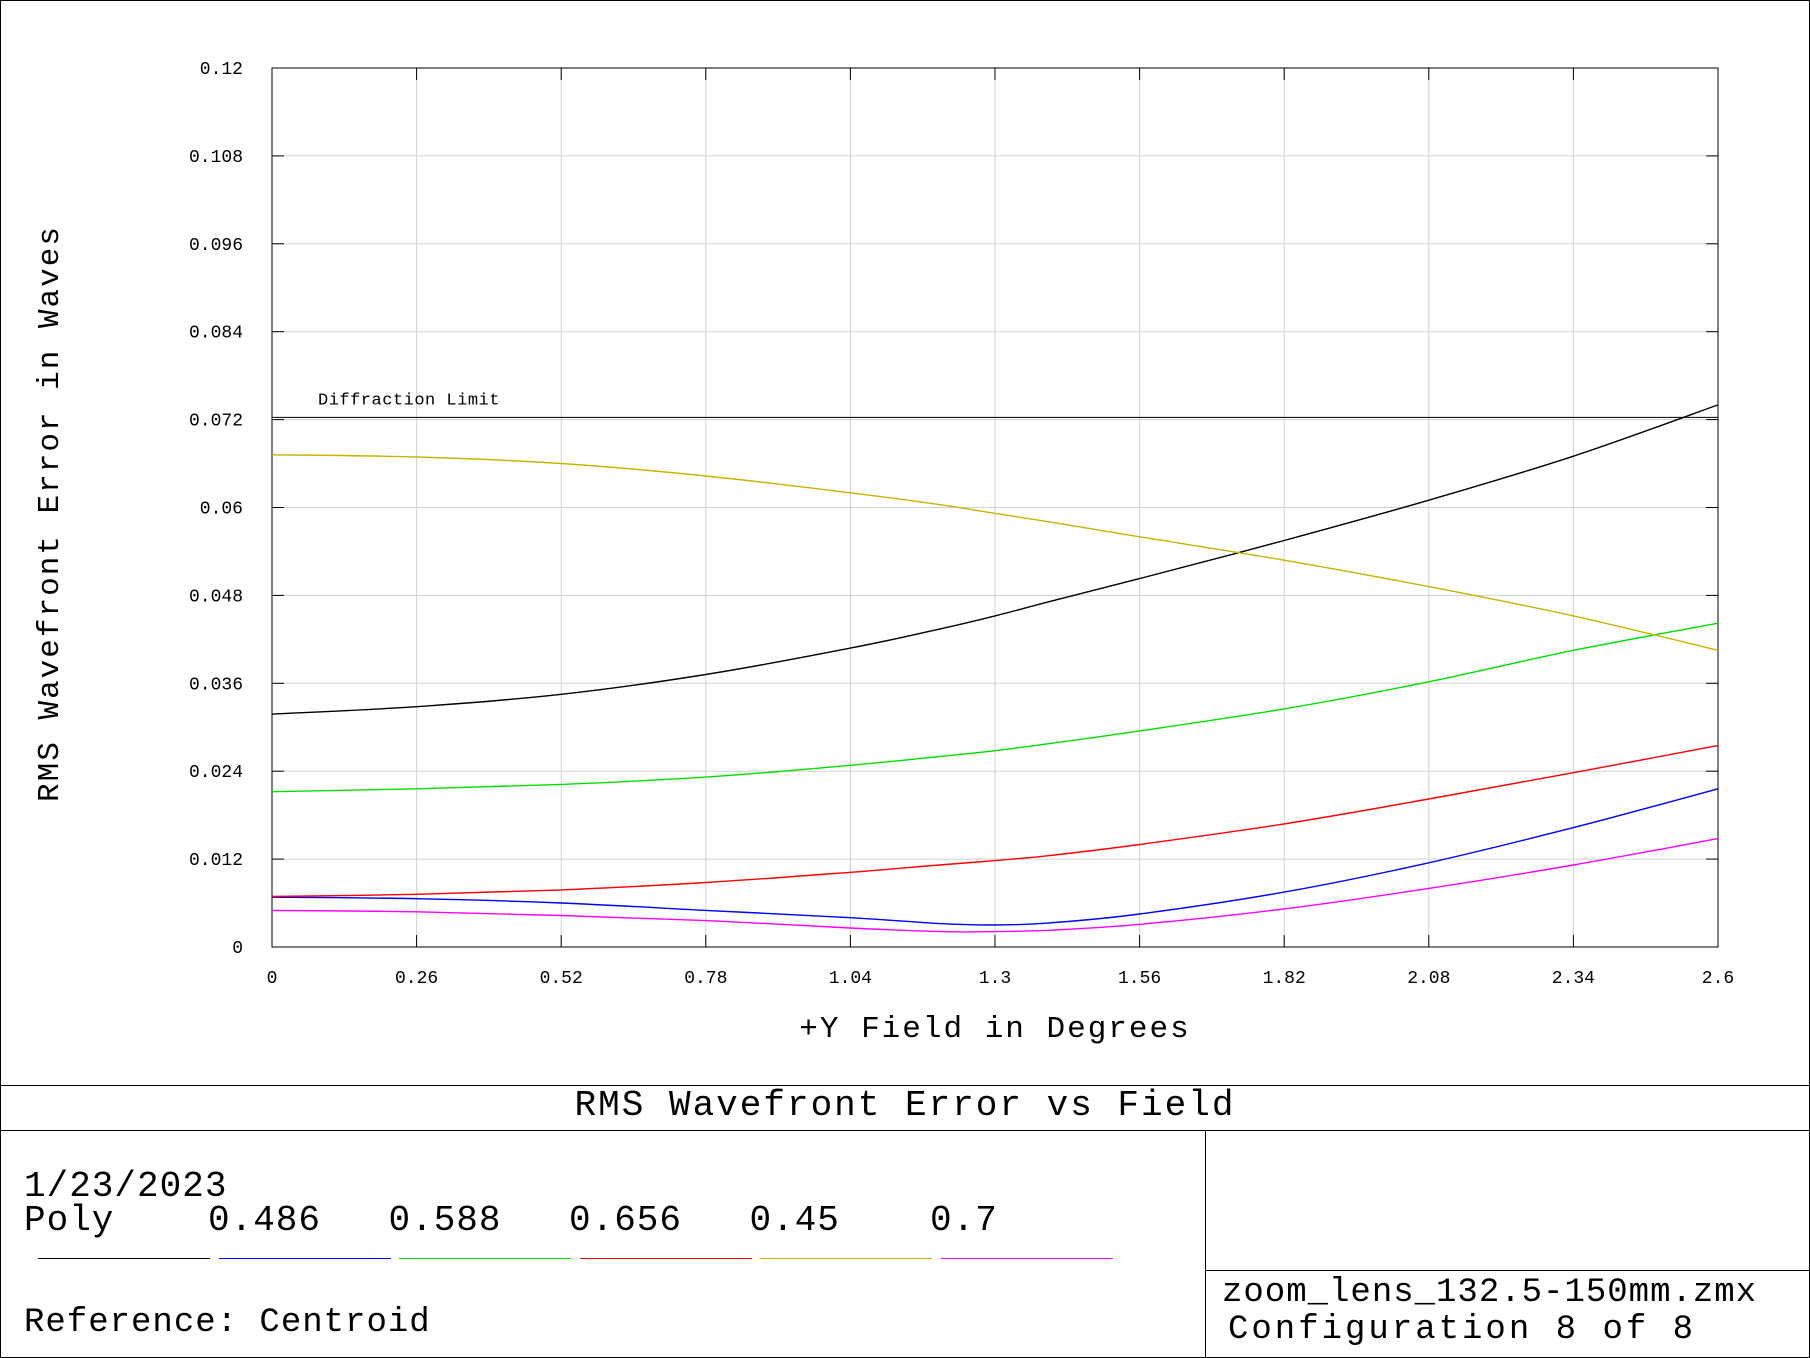 This screenshot has width=1810, height=1358. I want to click on title-bottom-divider, so click(905, 1130).